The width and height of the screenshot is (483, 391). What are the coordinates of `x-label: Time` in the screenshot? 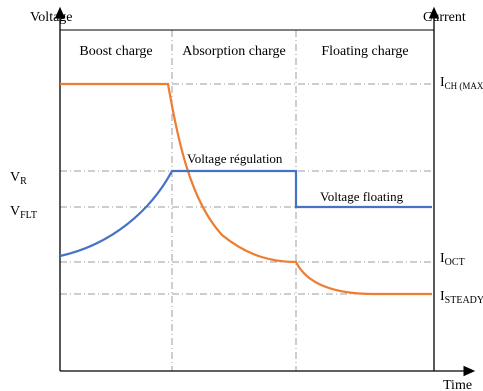 It's located at (457, 384).